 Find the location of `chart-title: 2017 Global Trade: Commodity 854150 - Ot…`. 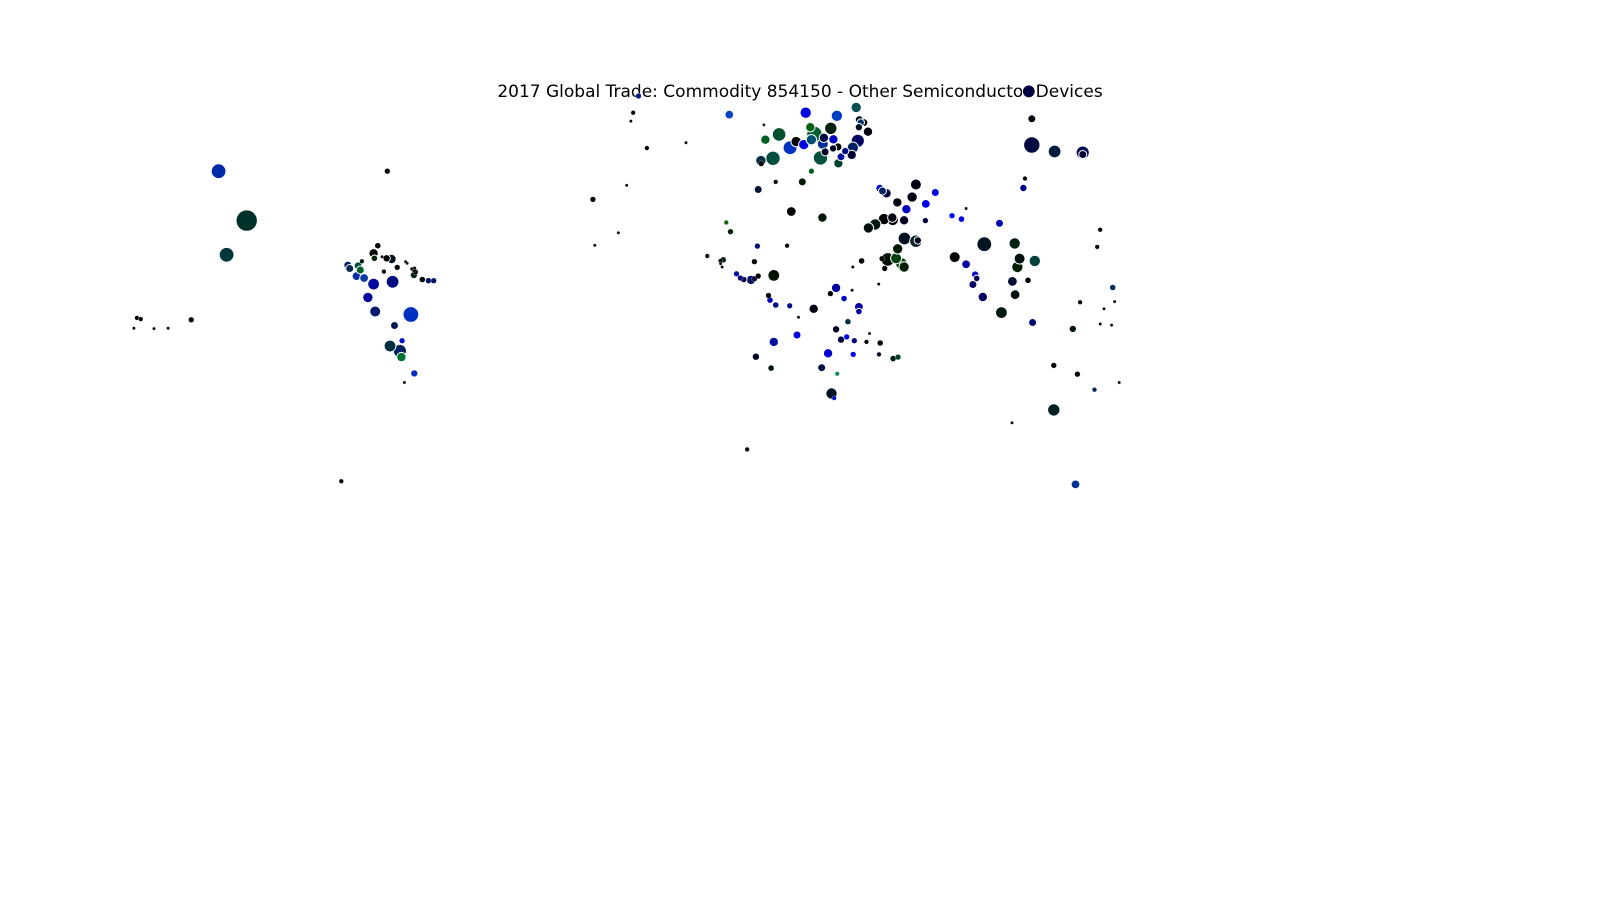

chart-title: 2017 Global Trade: Commodity 854150 - Ot… is located at coordinates (800, 92).